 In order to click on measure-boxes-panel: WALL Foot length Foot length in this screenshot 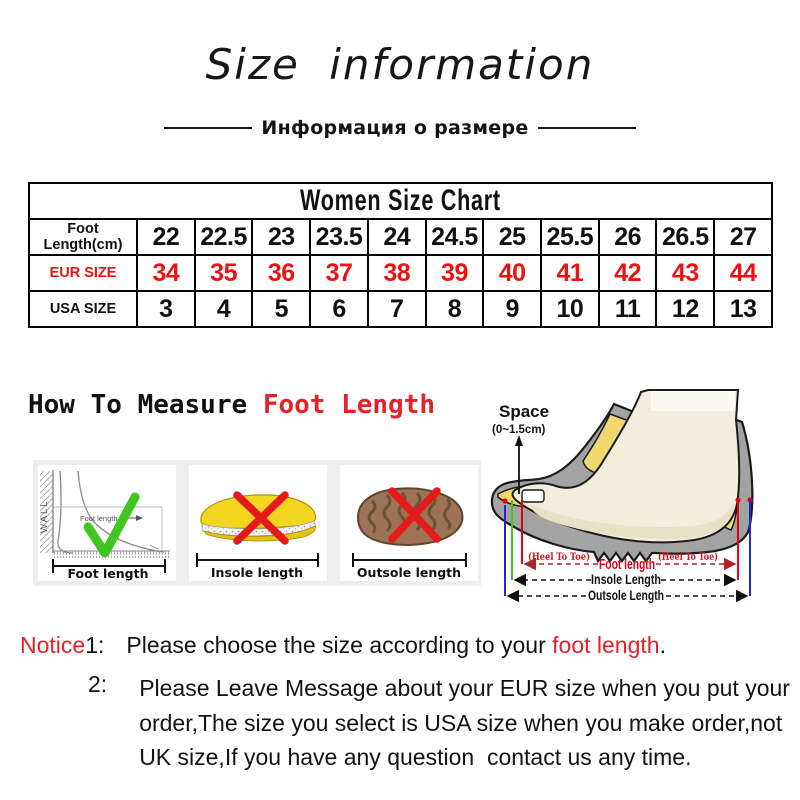, I will do `click(257, 523)`.